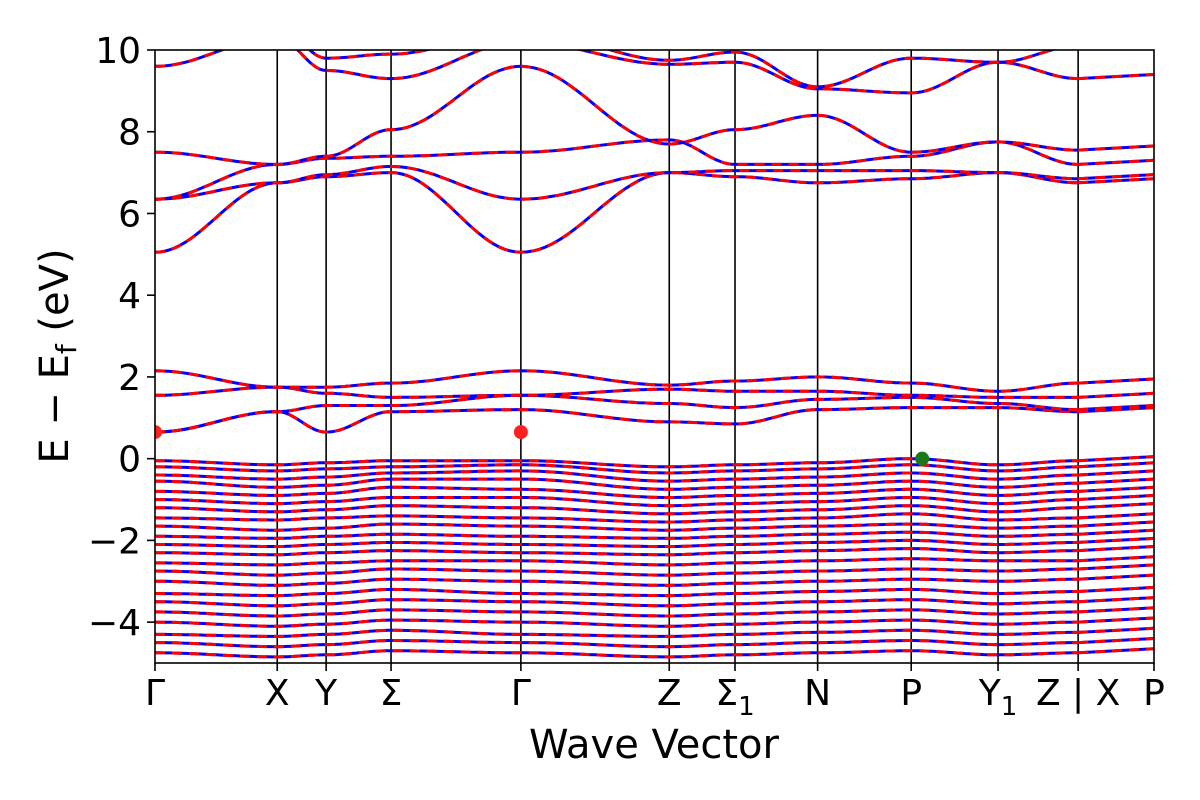 Image resolution: width=1200 pixels, height=800 pixels. I want to click on y-tick-label: 6, so click(129, 214).